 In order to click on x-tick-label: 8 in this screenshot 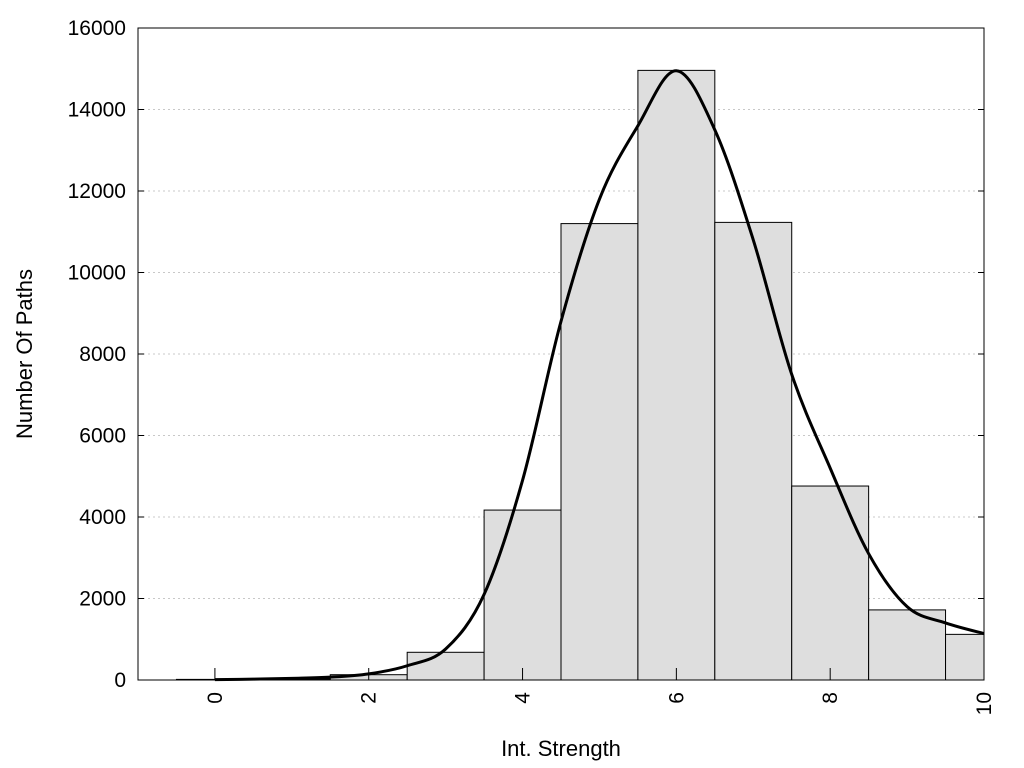, I will do `click(830, 698)`.